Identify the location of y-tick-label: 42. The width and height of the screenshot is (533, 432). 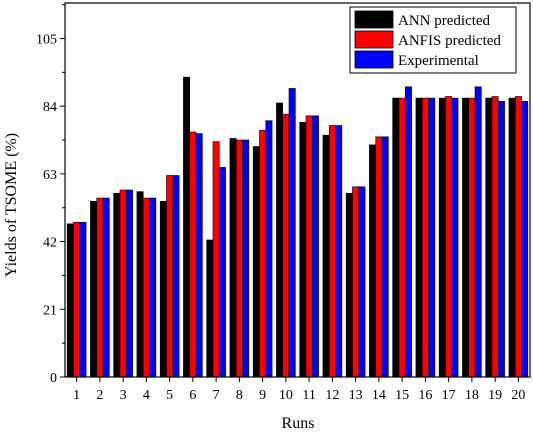
(50, 243).